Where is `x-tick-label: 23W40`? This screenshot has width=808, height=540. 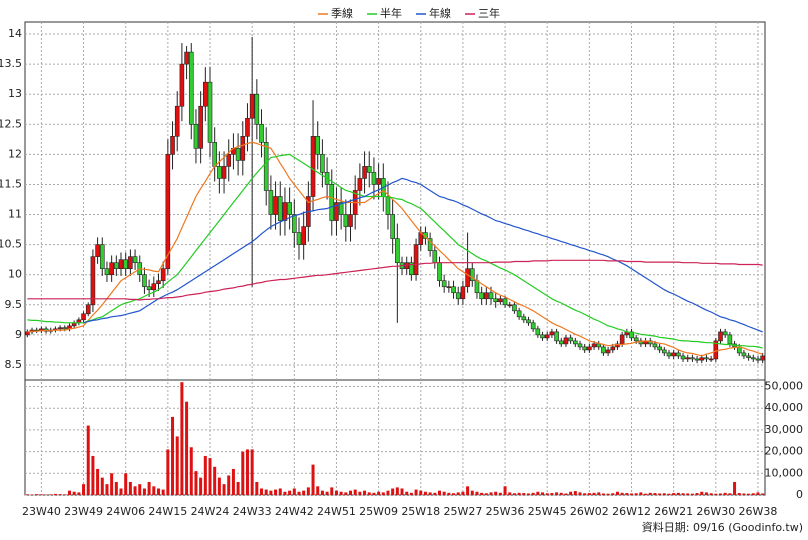
x-tick-label: 23W40 is located at coordinates (41, 511).